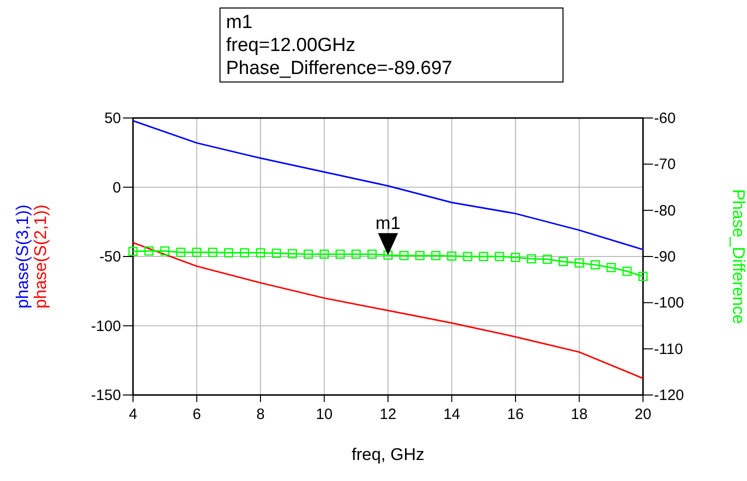 The width and height of the screenshot is (747, 481). What do you see at coordinates (339, 68) in the screenshot?
I see `text: Phase_Difference=-89.697` at bounding box center [339, 68].